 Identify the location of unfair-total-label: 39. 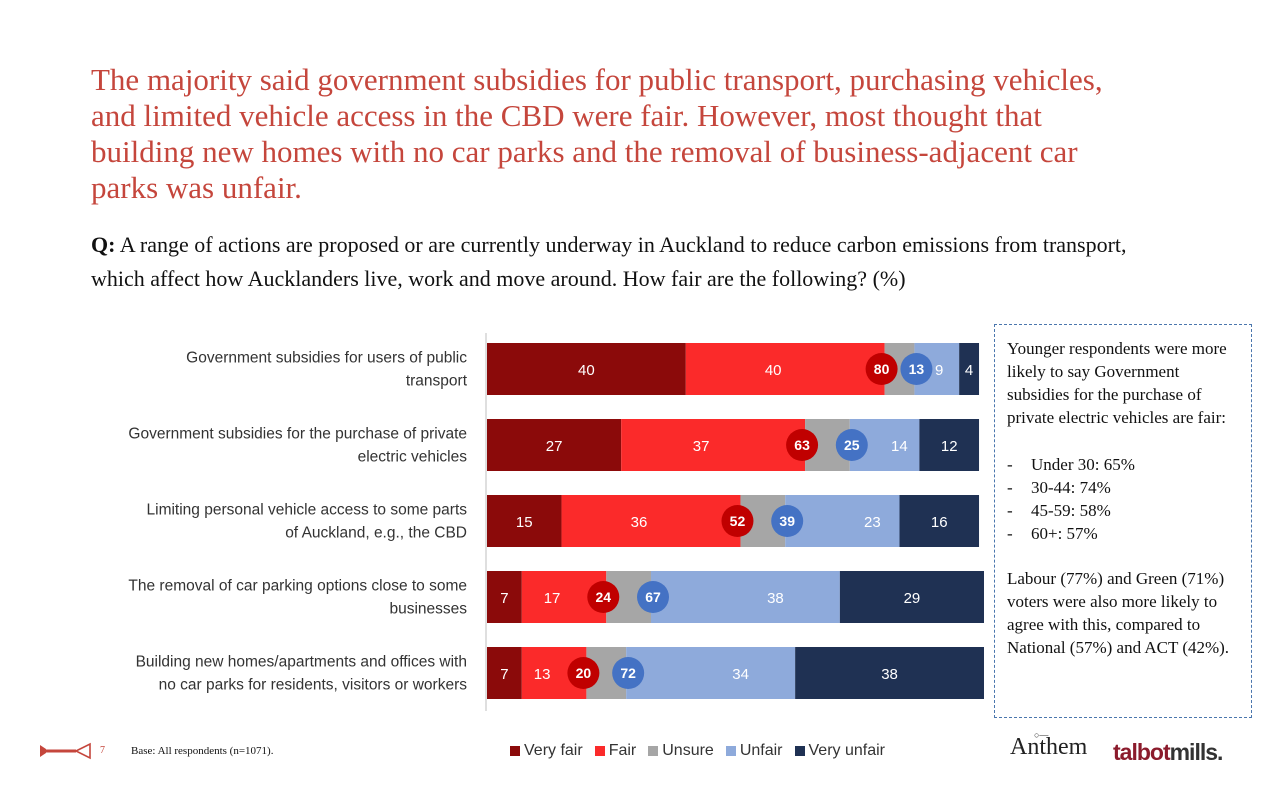
(787, 521).